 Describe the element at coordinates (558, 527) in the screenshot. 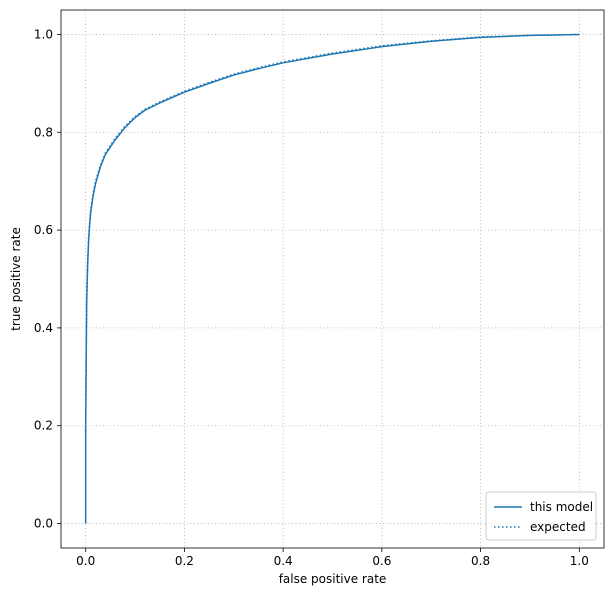

I see `legend-label-expected: expected` at that location.